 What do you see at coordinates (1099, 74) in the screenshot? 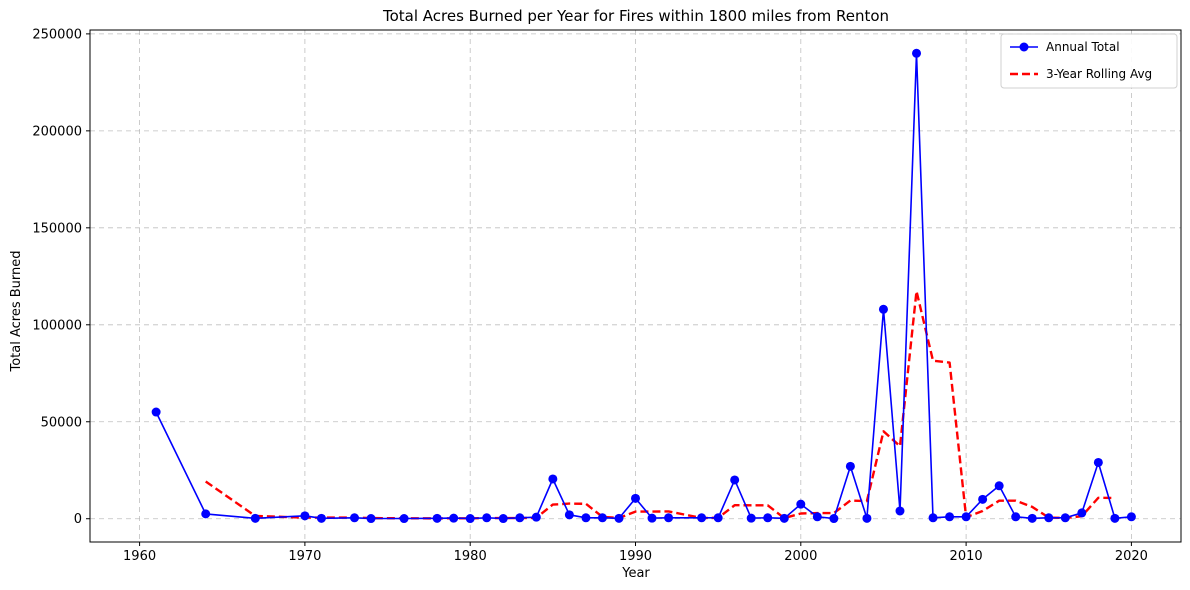
I see `legend-label-rolling-avg: 3-Year Rolling Avg` at bounding box center [1099, 74].